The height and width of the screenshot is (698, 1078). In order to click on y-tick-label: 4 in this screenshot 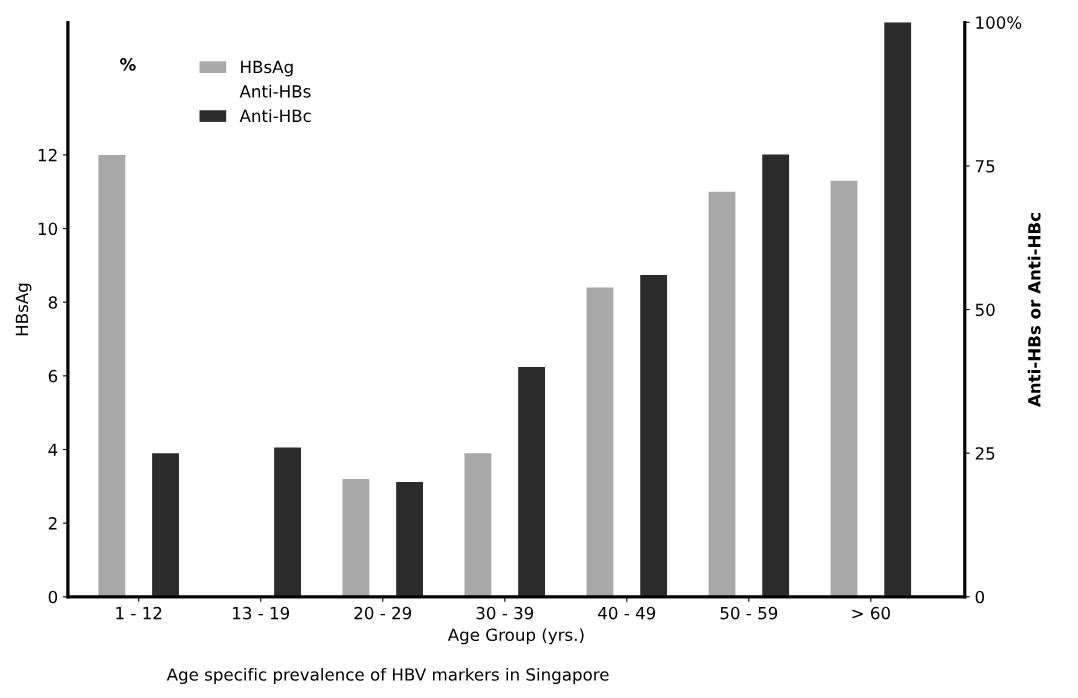, I will do `click(53, 449)`.